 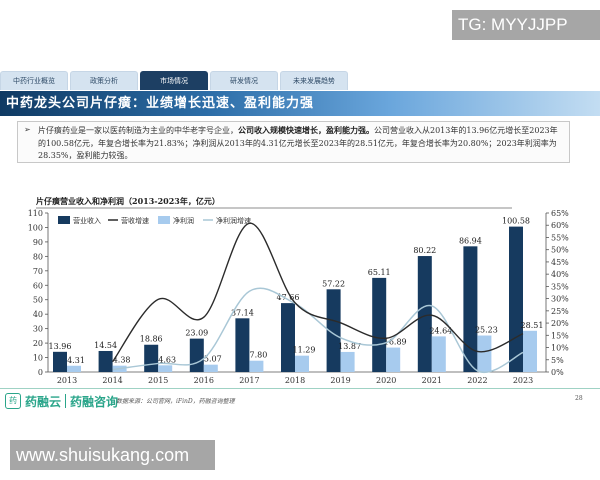 I want to click on svg-text: 40, so click(x=38, y=314).